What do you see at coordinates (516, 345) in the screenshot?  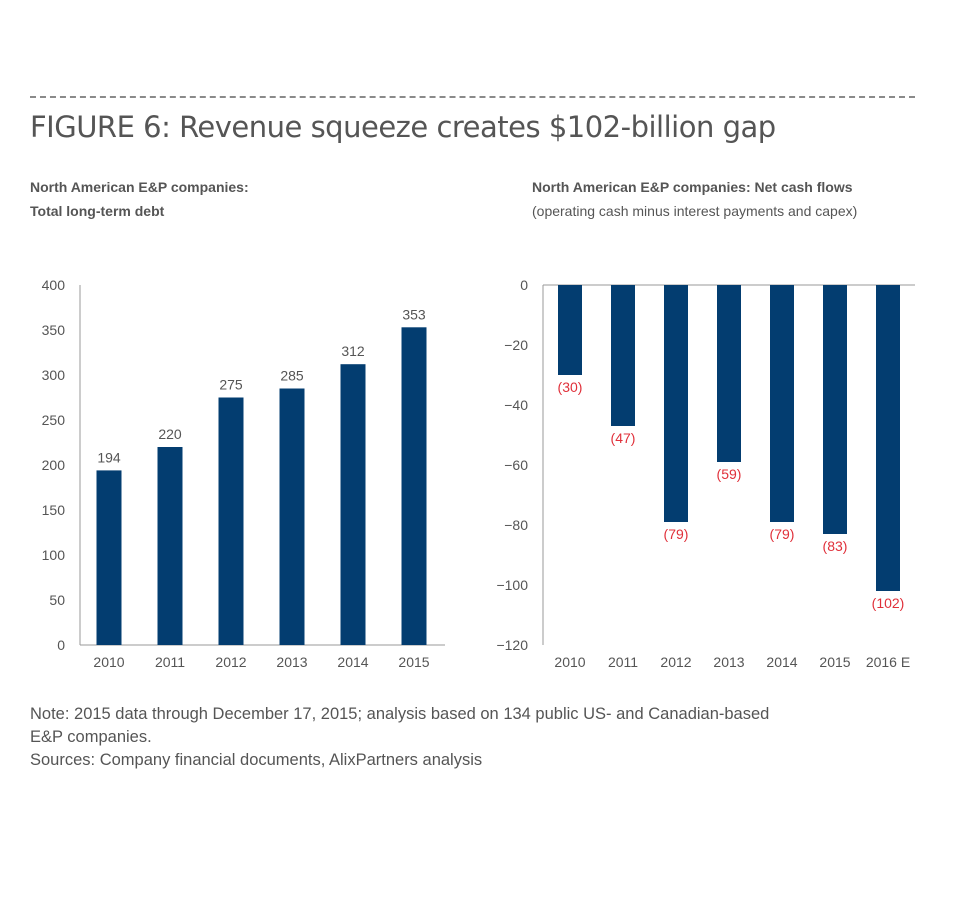 I see `cashflow-y-tick-label: −20` at bounding box center [516, 345].